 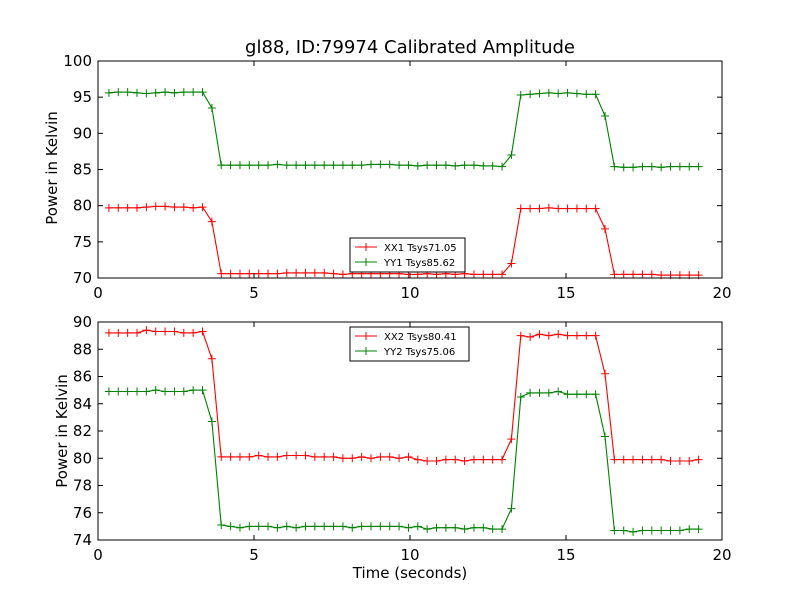 I want to click on y-tick-label-1-2: 78, so click(x=82, y=486).